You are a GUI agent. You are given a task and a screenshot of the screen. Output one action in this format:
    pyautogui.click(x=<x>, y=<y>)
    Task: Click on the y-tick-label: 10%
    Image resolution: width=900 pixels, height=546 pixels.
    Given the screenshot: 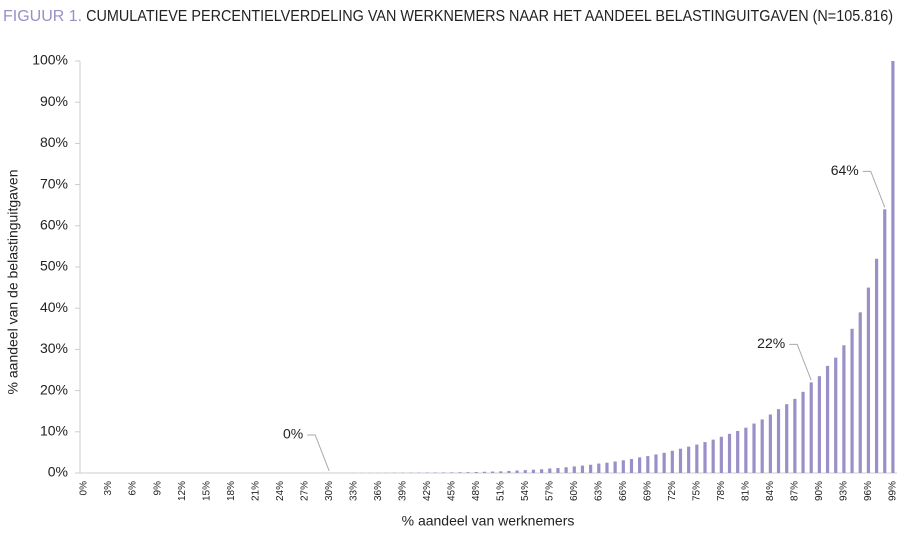 What is the action you would take?
    pyautogui.click(x=54, y=431)
    